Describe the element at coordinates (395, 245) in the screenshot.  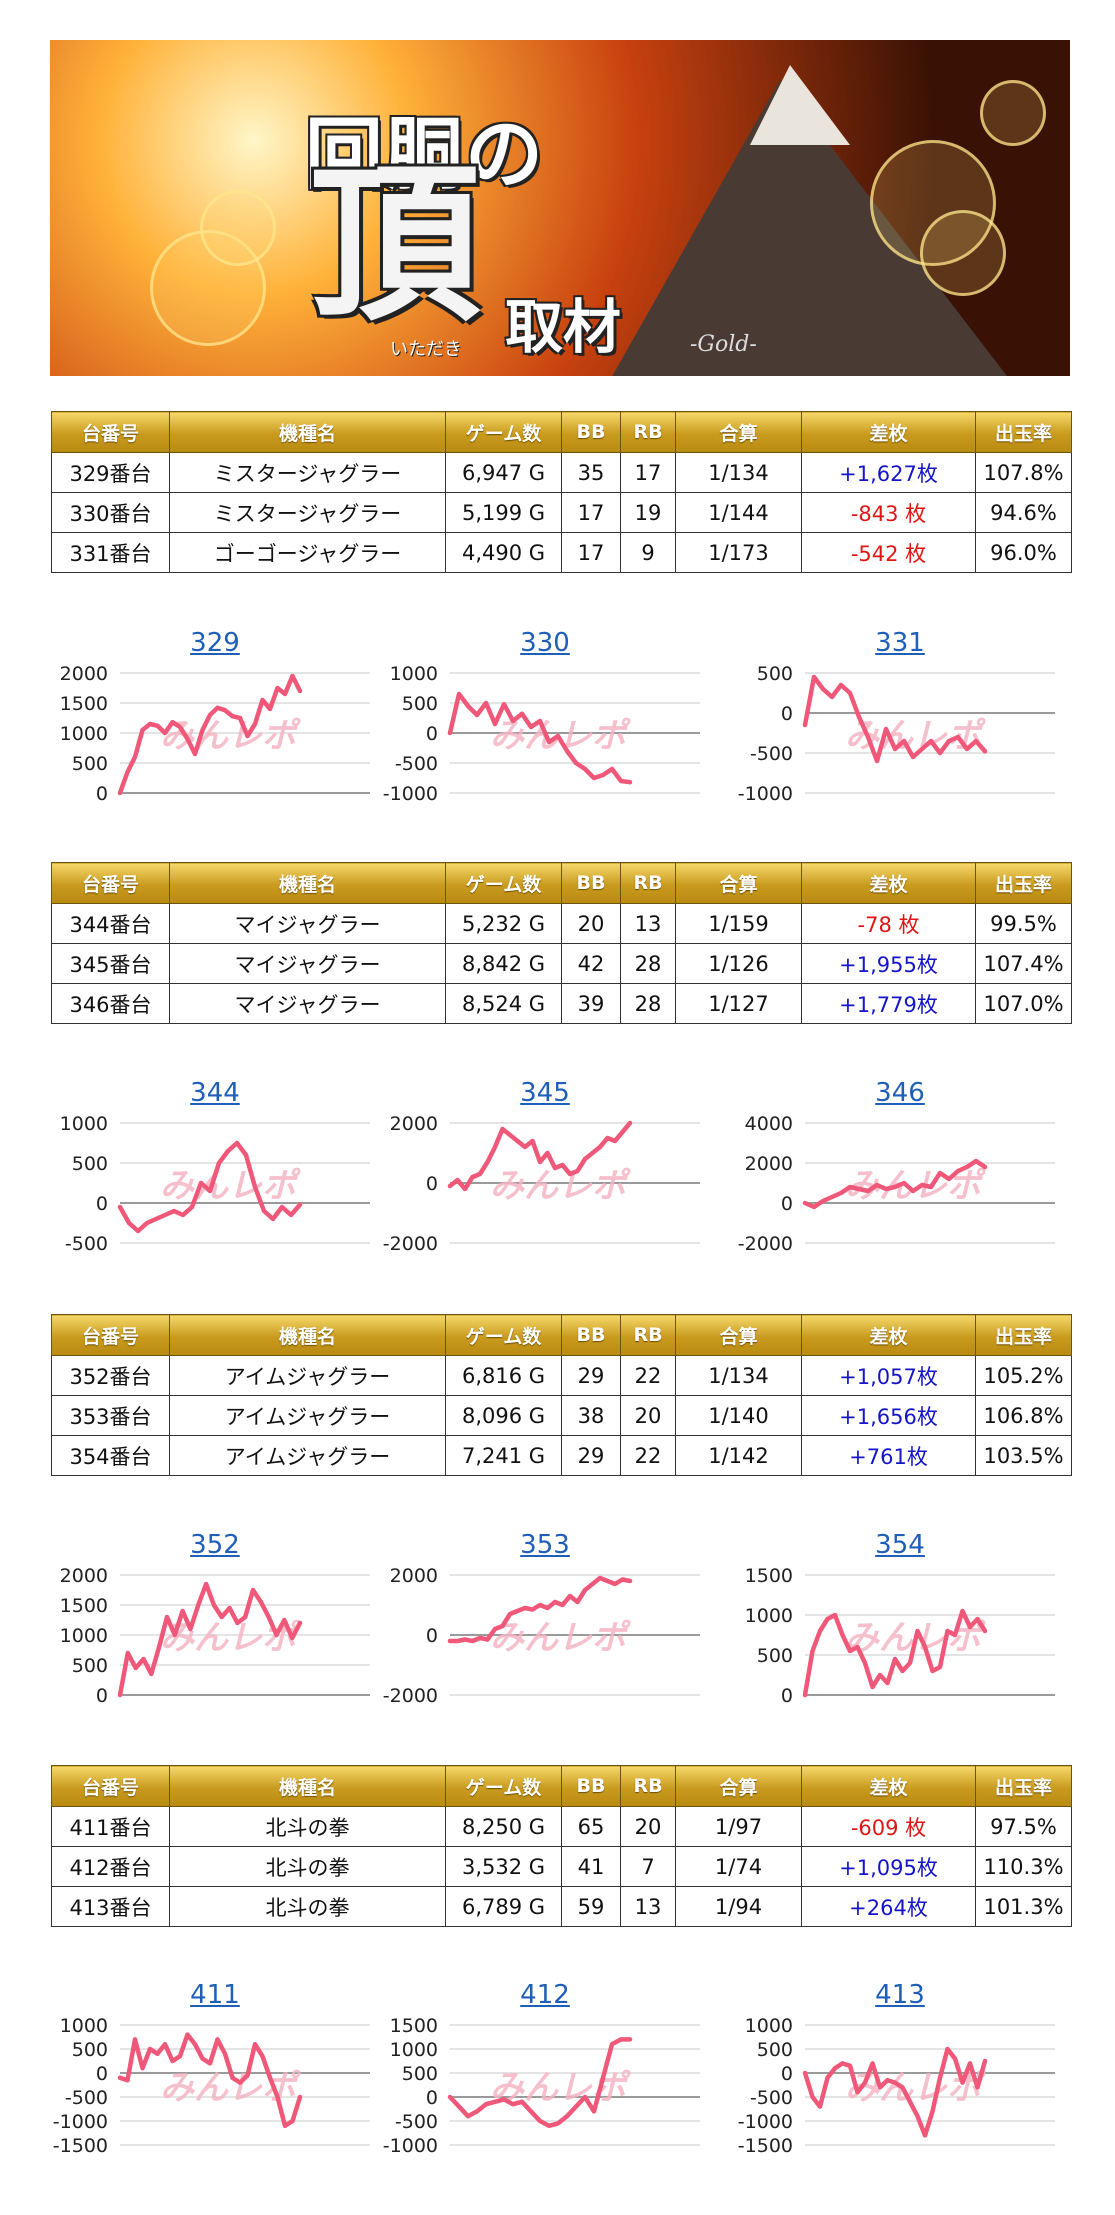
I see `banner-title-main: 頂` at that location.